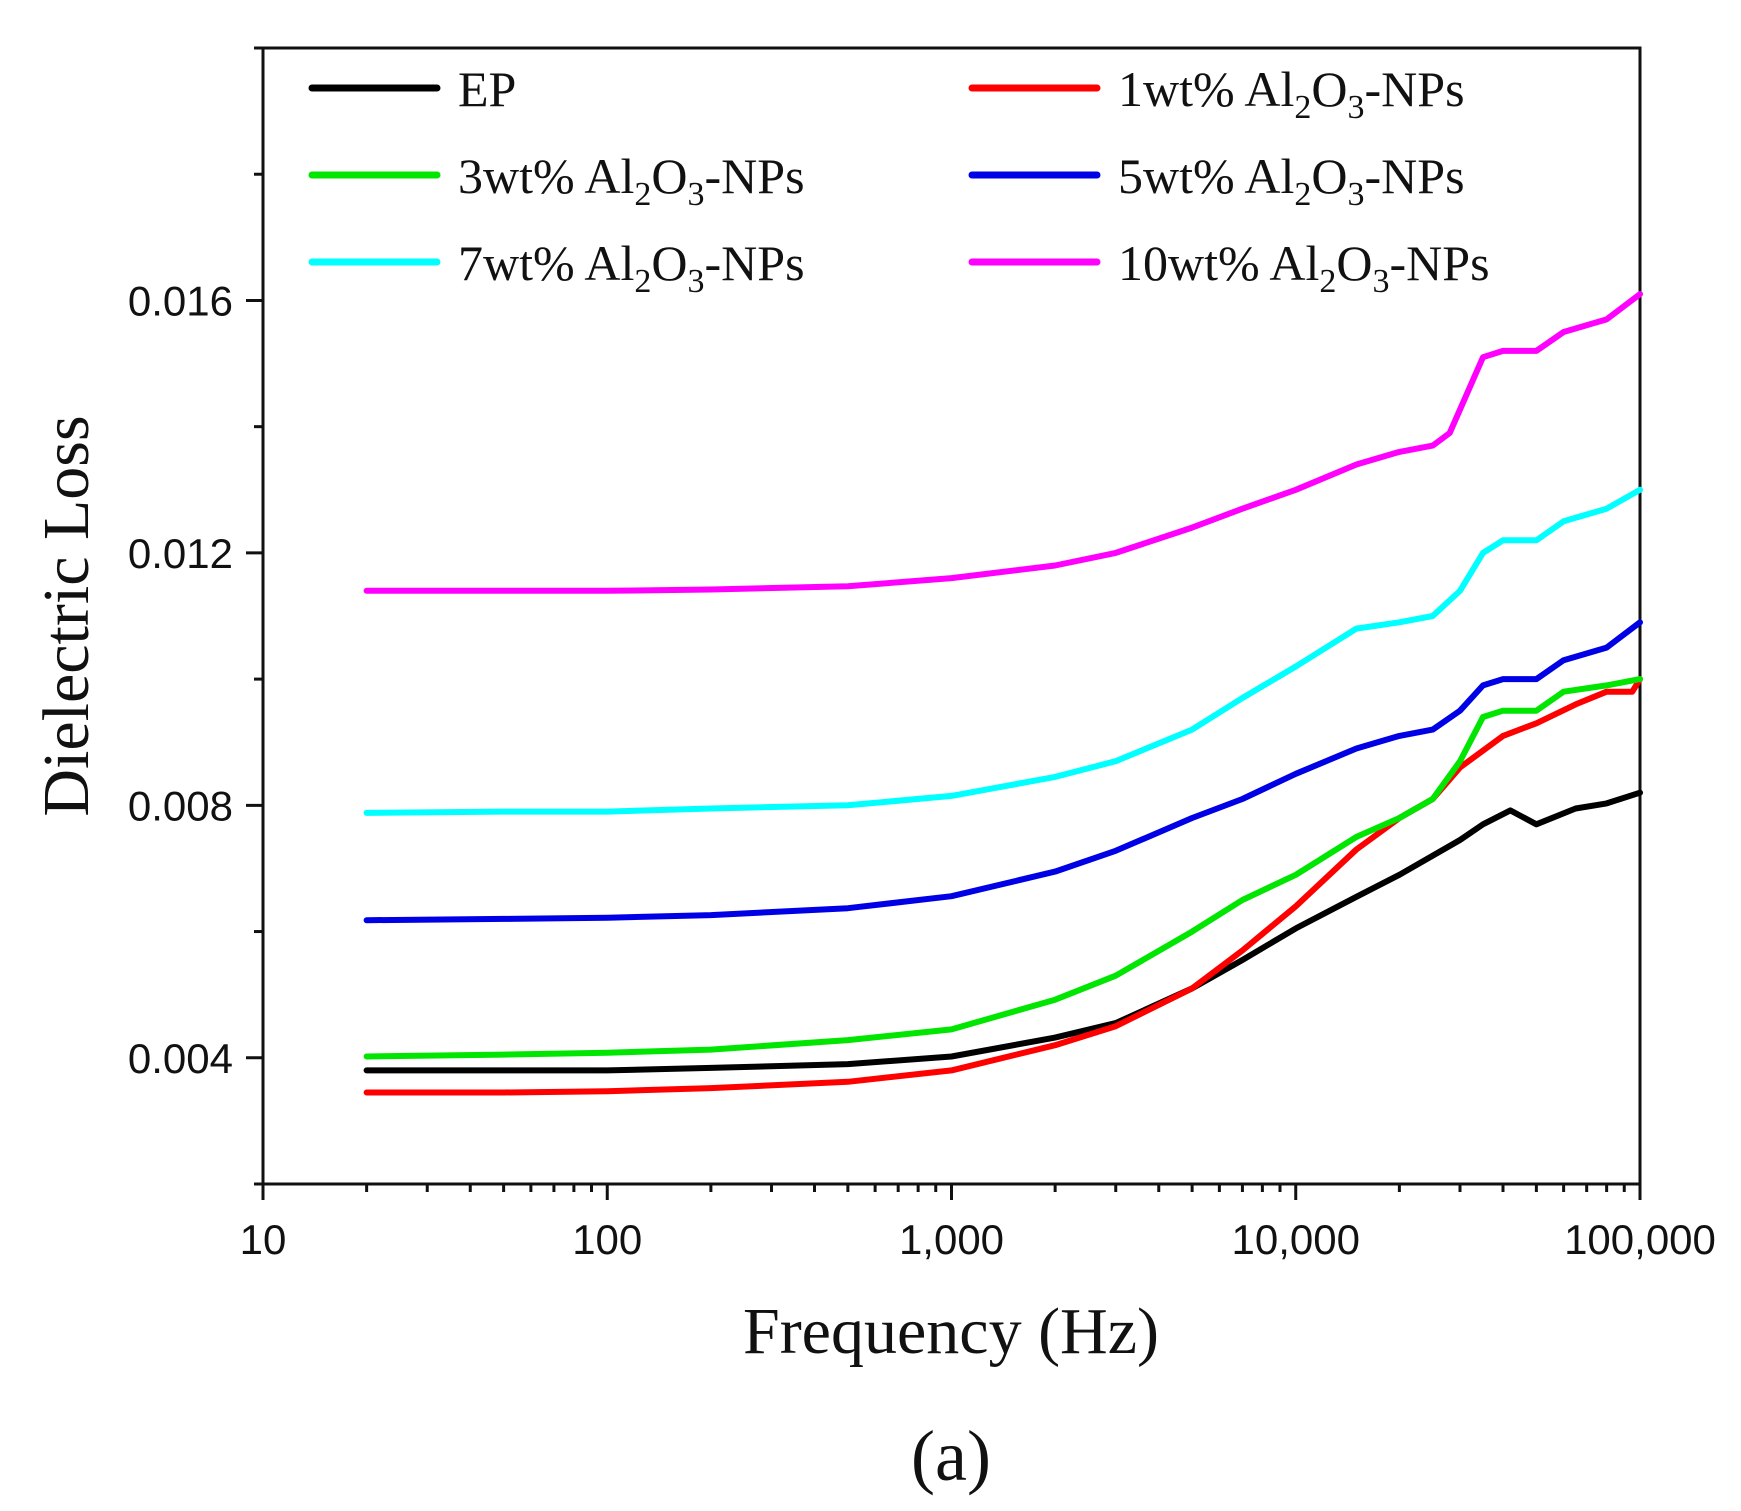 The image size is (1741, 1511). I want to click on legend-label: EP, so click(487, 89).